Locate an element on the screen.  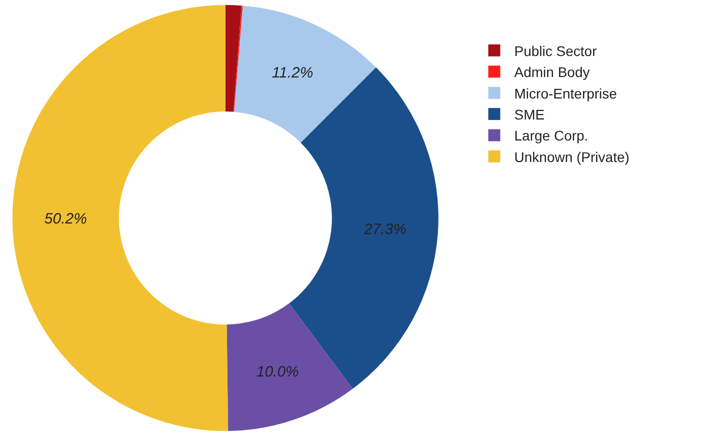
legend-label: Public Sector is located at coordinates (556, 50).